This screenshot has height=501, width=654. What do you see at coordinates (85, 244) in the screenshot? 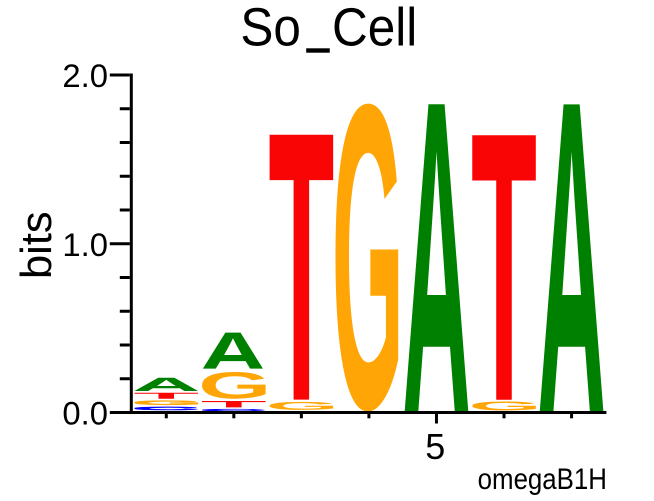
I see `svg-text: 1.0` at bounding box center [85, 244].